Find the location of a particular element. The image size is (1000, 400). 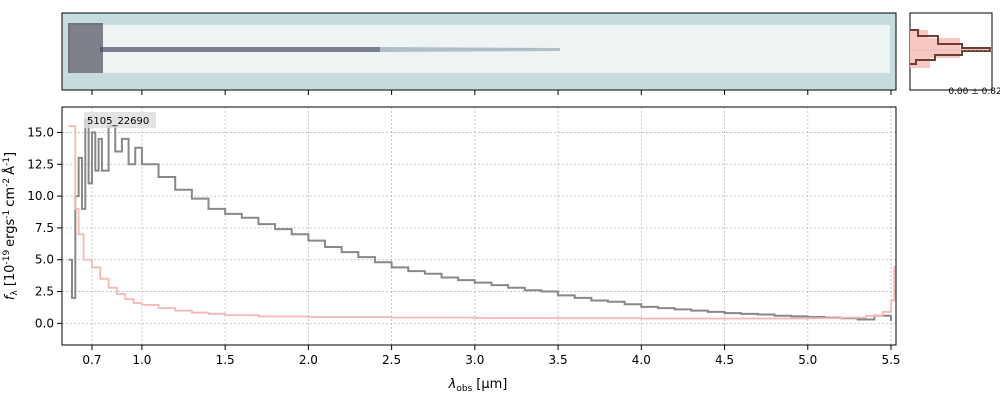

spectrum-2d-core is located at coordinates (240, 49).